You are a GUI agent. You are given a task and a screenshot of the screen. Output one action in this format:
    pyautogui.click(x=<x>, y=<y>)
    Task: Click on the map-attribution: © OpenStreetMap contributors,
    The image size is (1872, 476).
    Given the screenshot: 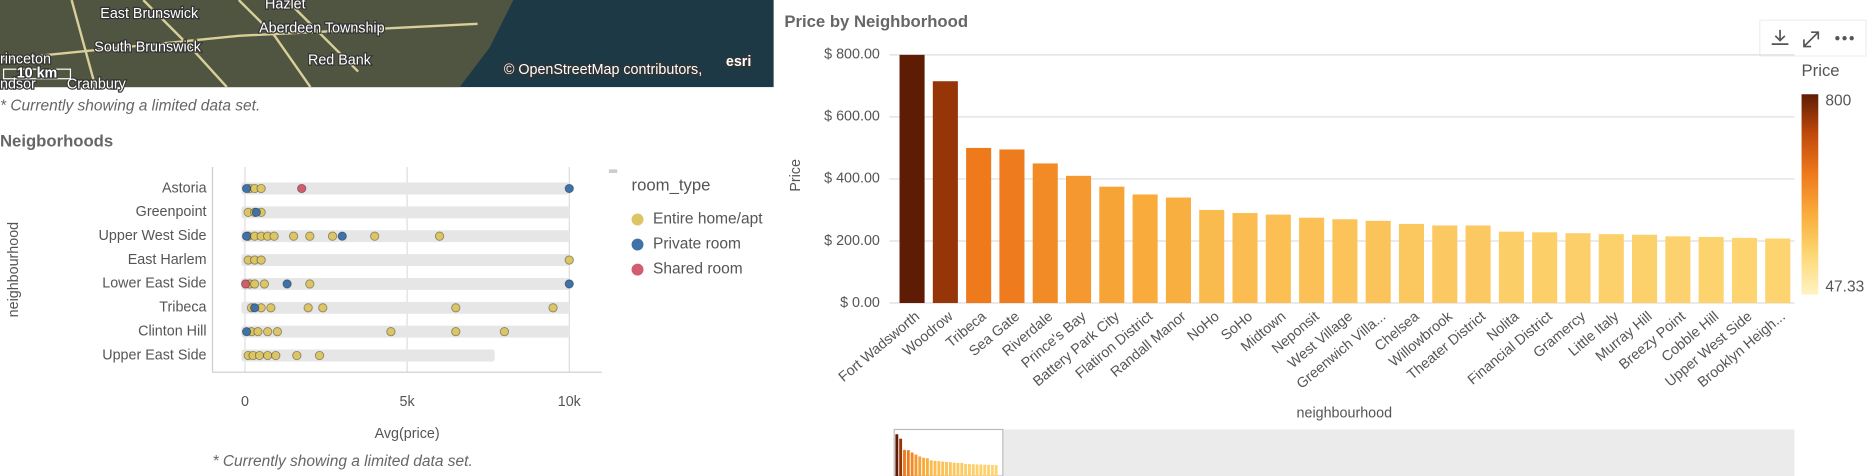 What is the action you would take?
    pyautogui.click(x=603, y=70)
    